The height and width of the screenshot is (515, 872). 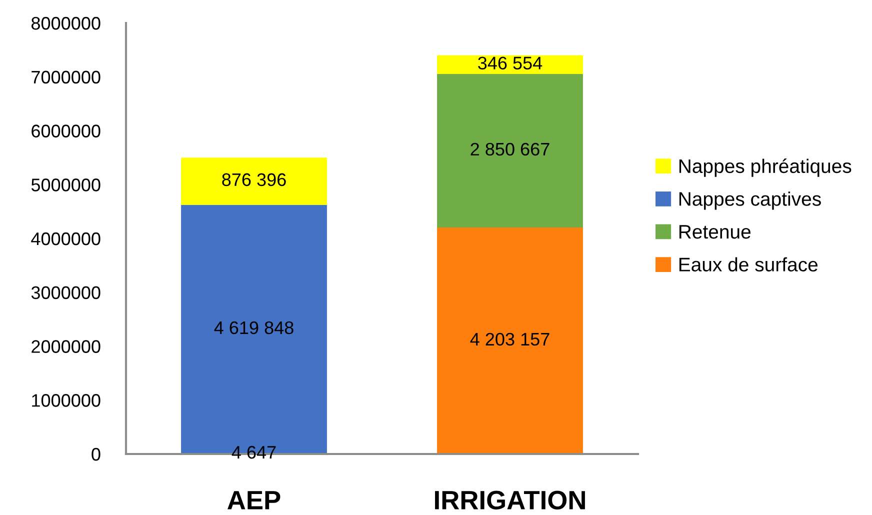 What do you see at coordinates (65, 239) in the screenshot?
I see `y-tick-label: 4000000` at bounding box center [65, 239].